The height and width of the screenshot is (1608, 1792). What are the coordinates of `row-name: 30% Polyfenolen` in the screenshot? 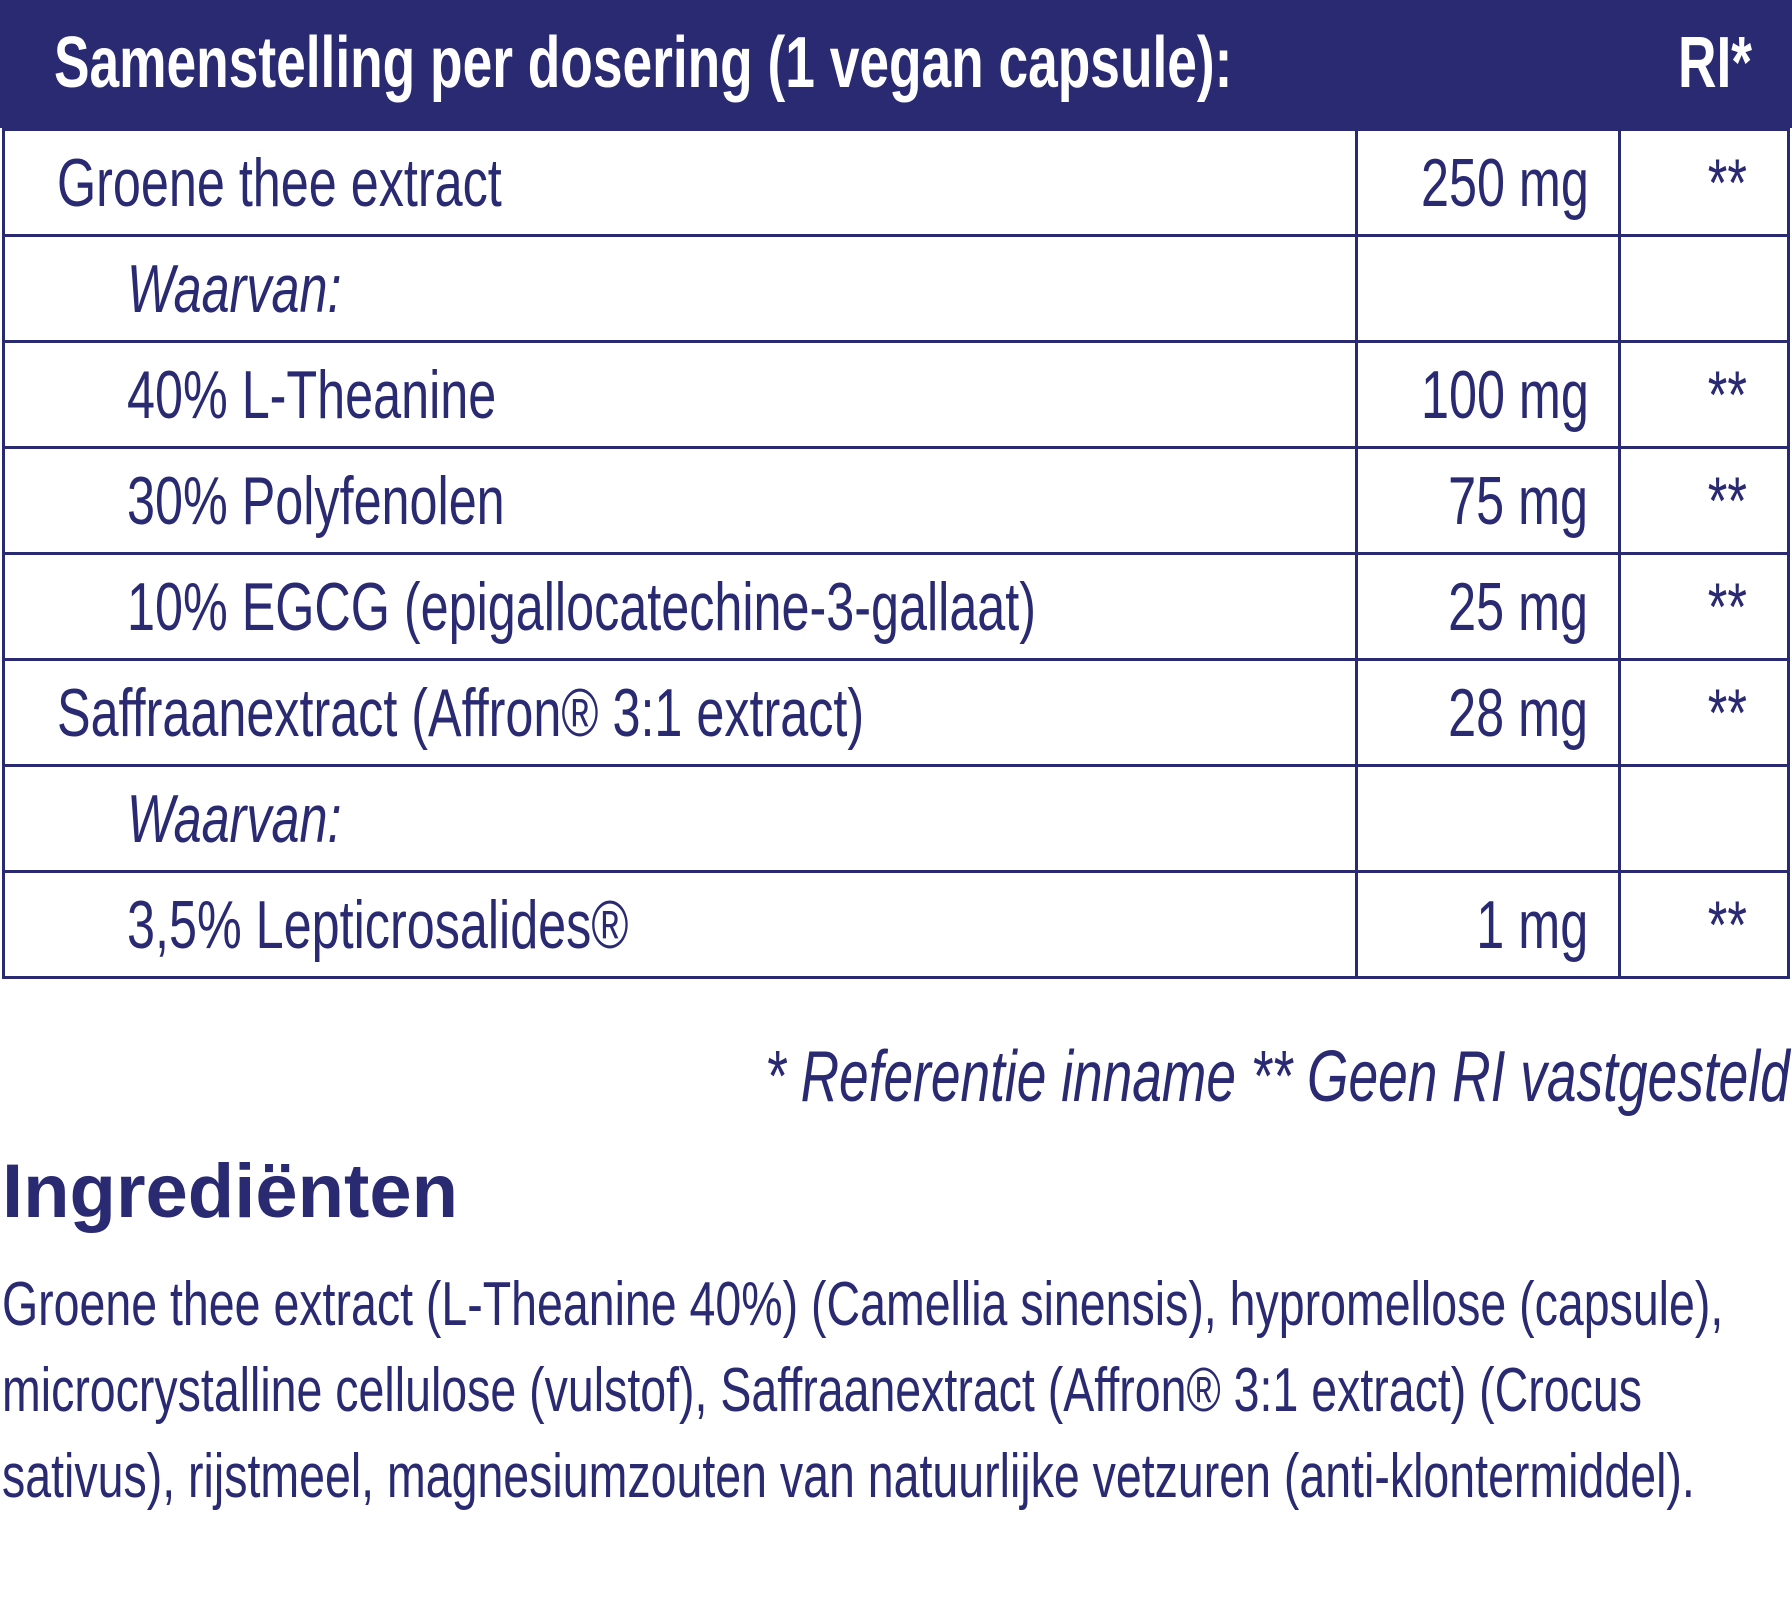 It's located at (316, 500).